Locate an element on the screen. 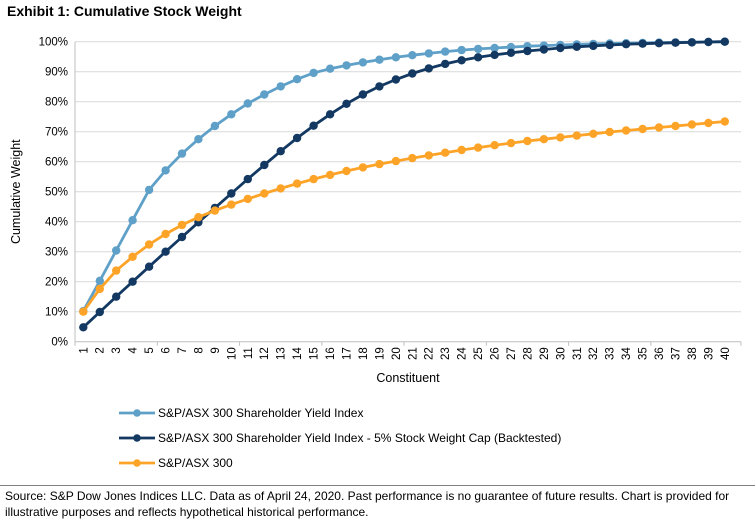  svg-text: 1 is located at coordinates (84, 350).